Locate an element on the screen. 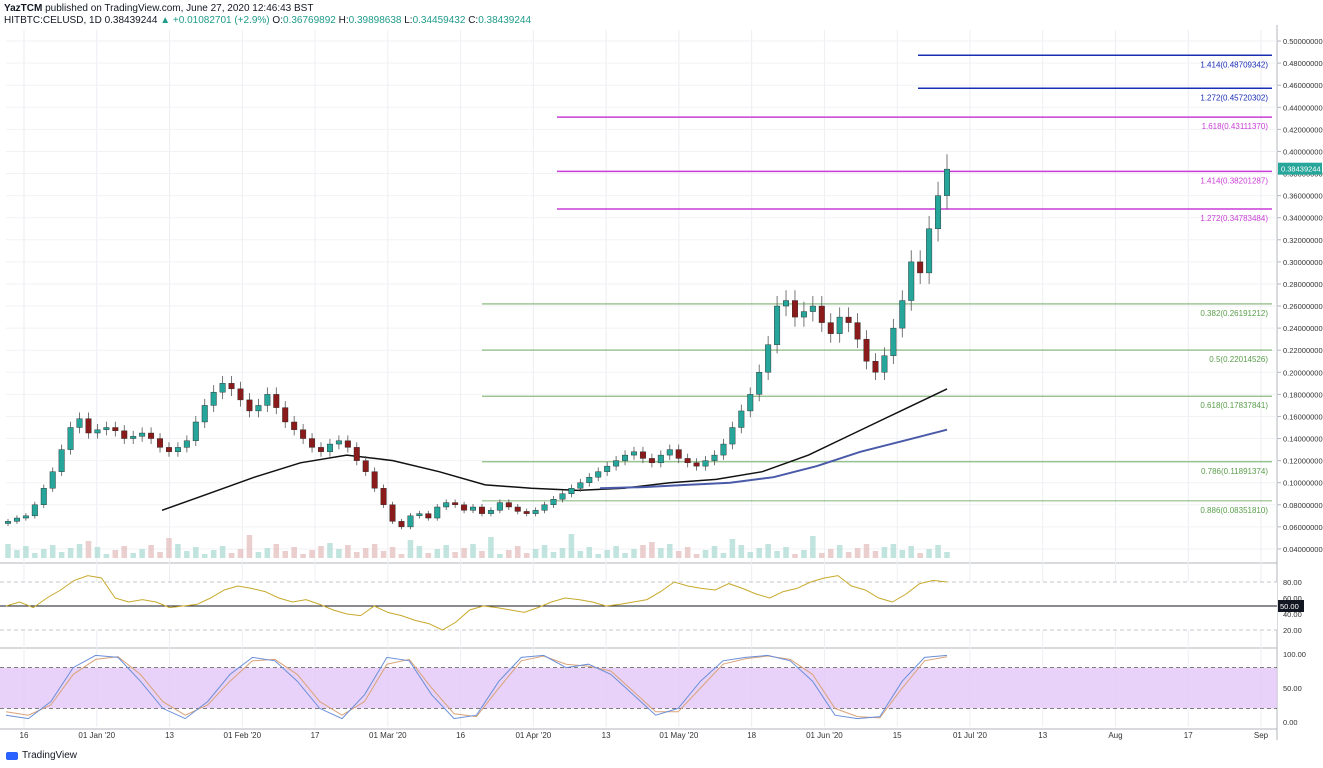  rsi-tick-label: 20.00 is located at coordinates (1292, 630).